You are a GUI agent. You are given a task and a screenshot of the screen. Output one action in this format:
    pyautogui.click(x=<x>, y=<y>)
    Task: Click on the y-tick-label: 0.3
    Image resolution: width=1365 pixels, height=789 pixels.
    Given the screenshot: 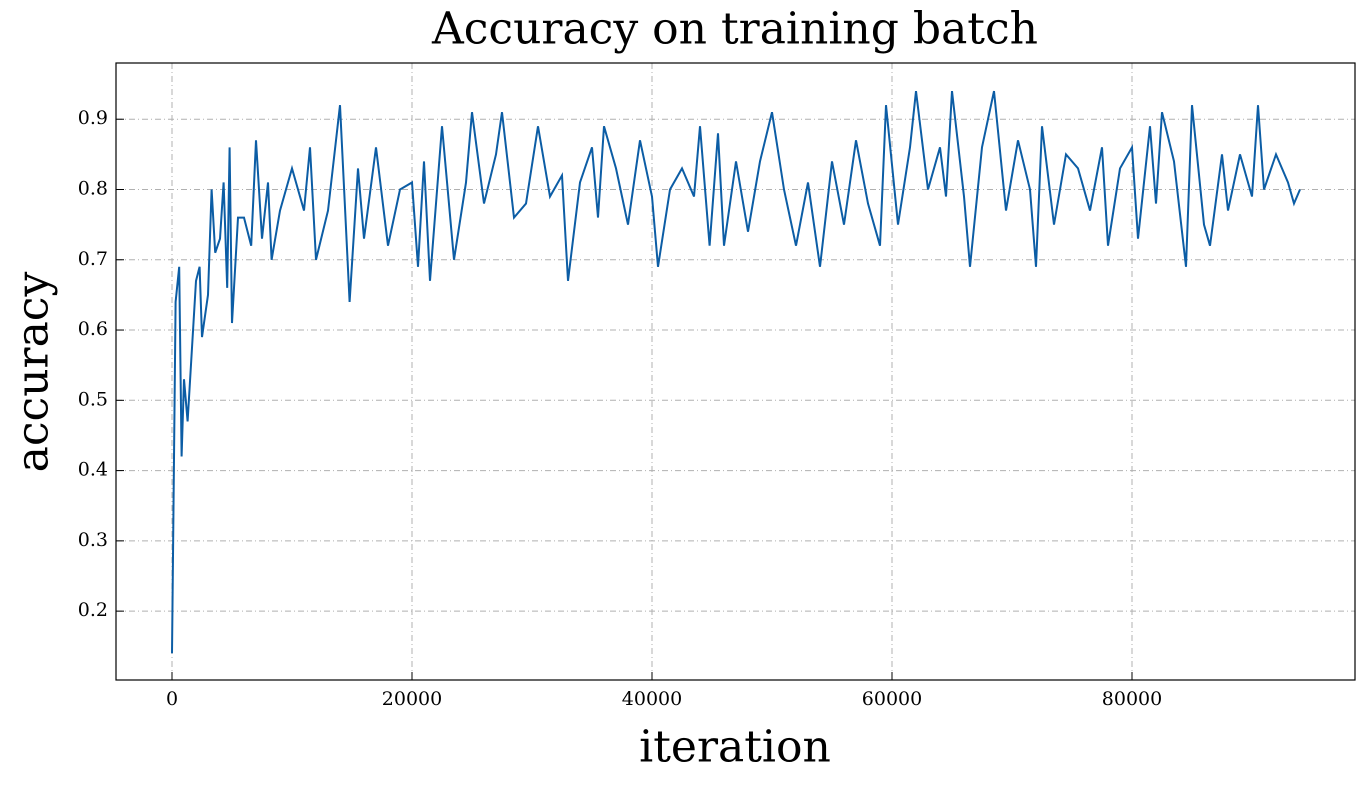 What is the action you would take?
    pyautogui.click(x=93, y=540)
    